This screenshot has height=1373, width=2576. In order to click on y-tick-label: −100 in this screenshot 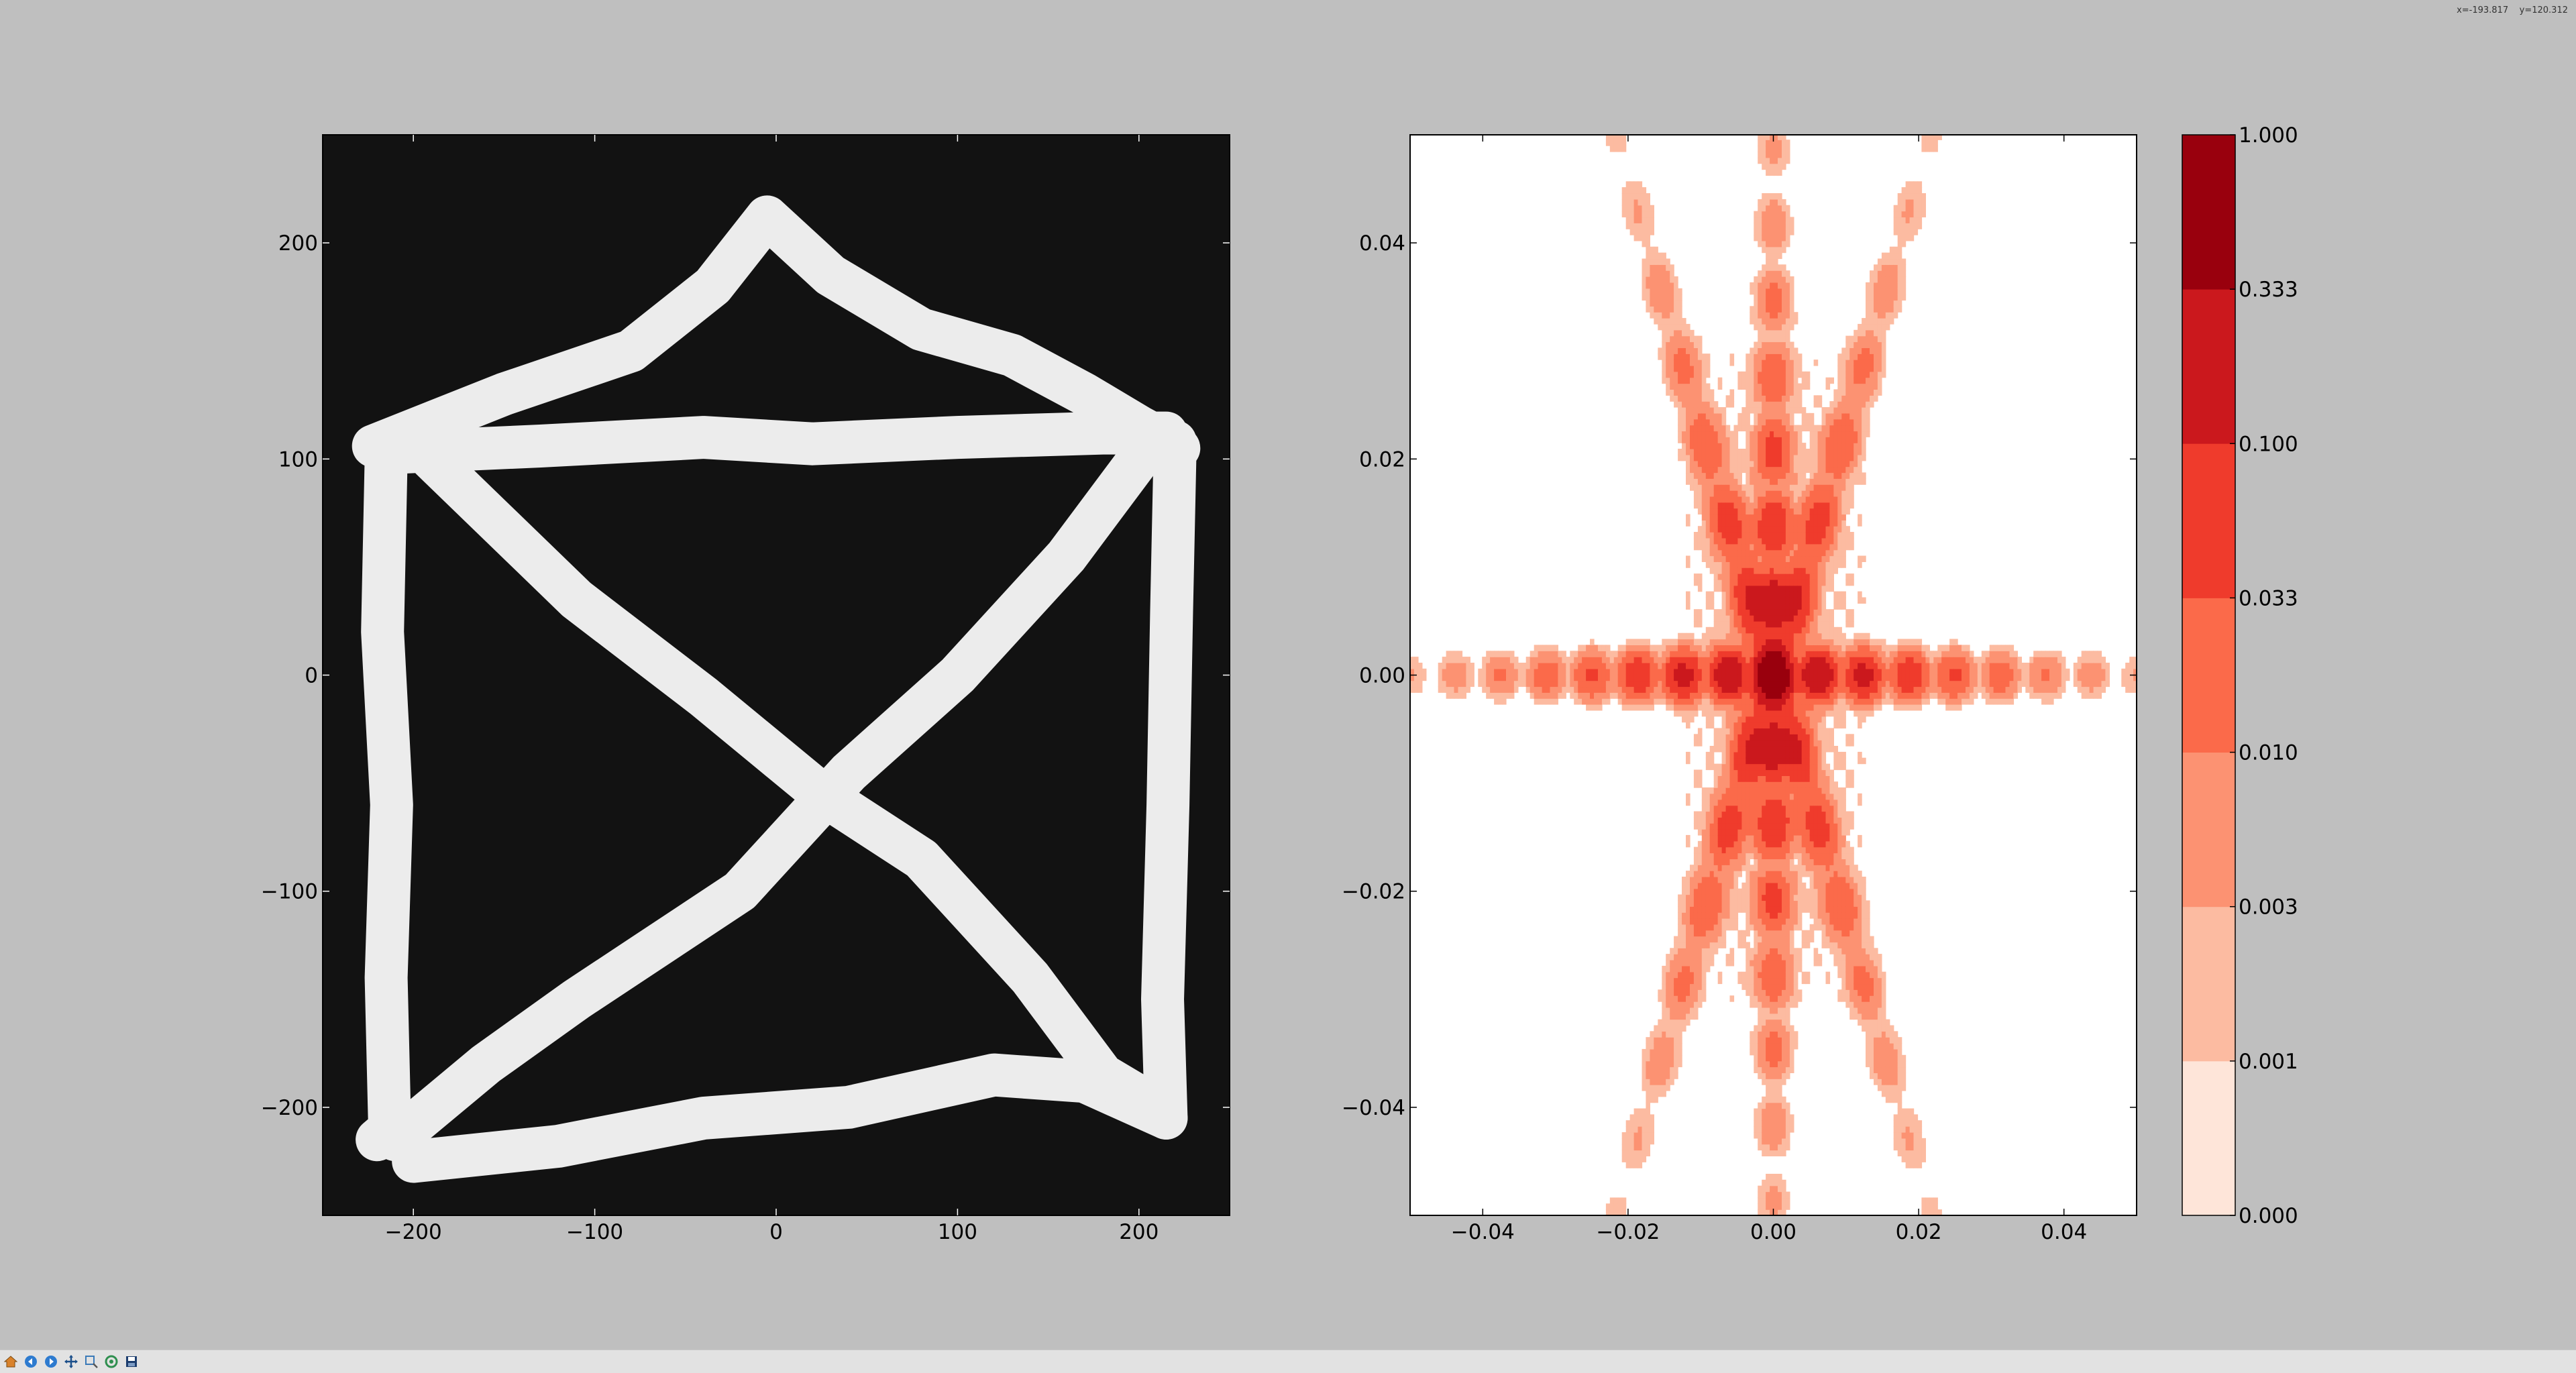, I will do `click(289, 892)`.